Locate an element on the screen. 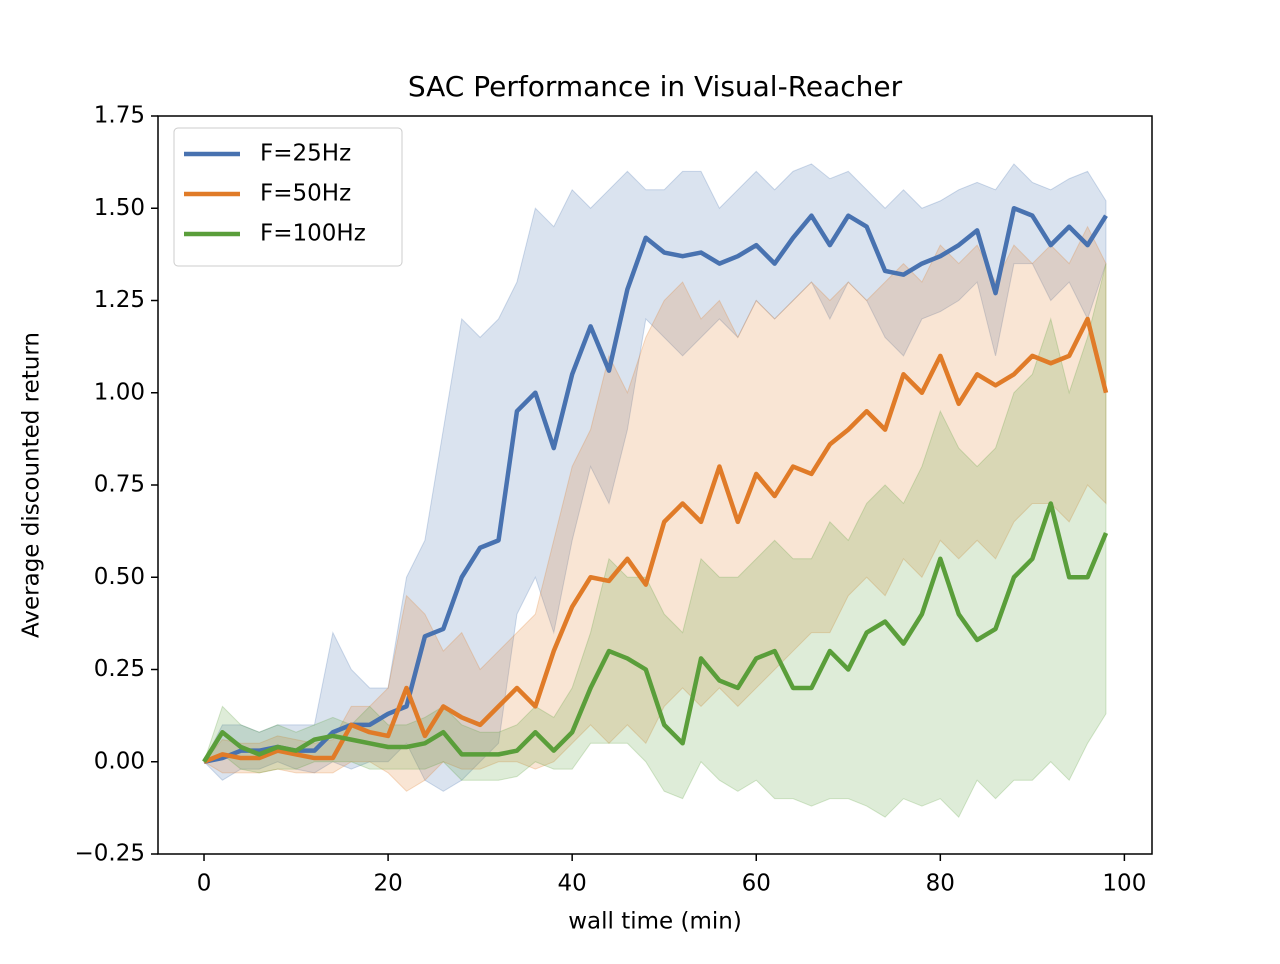  x-tick-label: 100 is located at coordinates (1124, 884).